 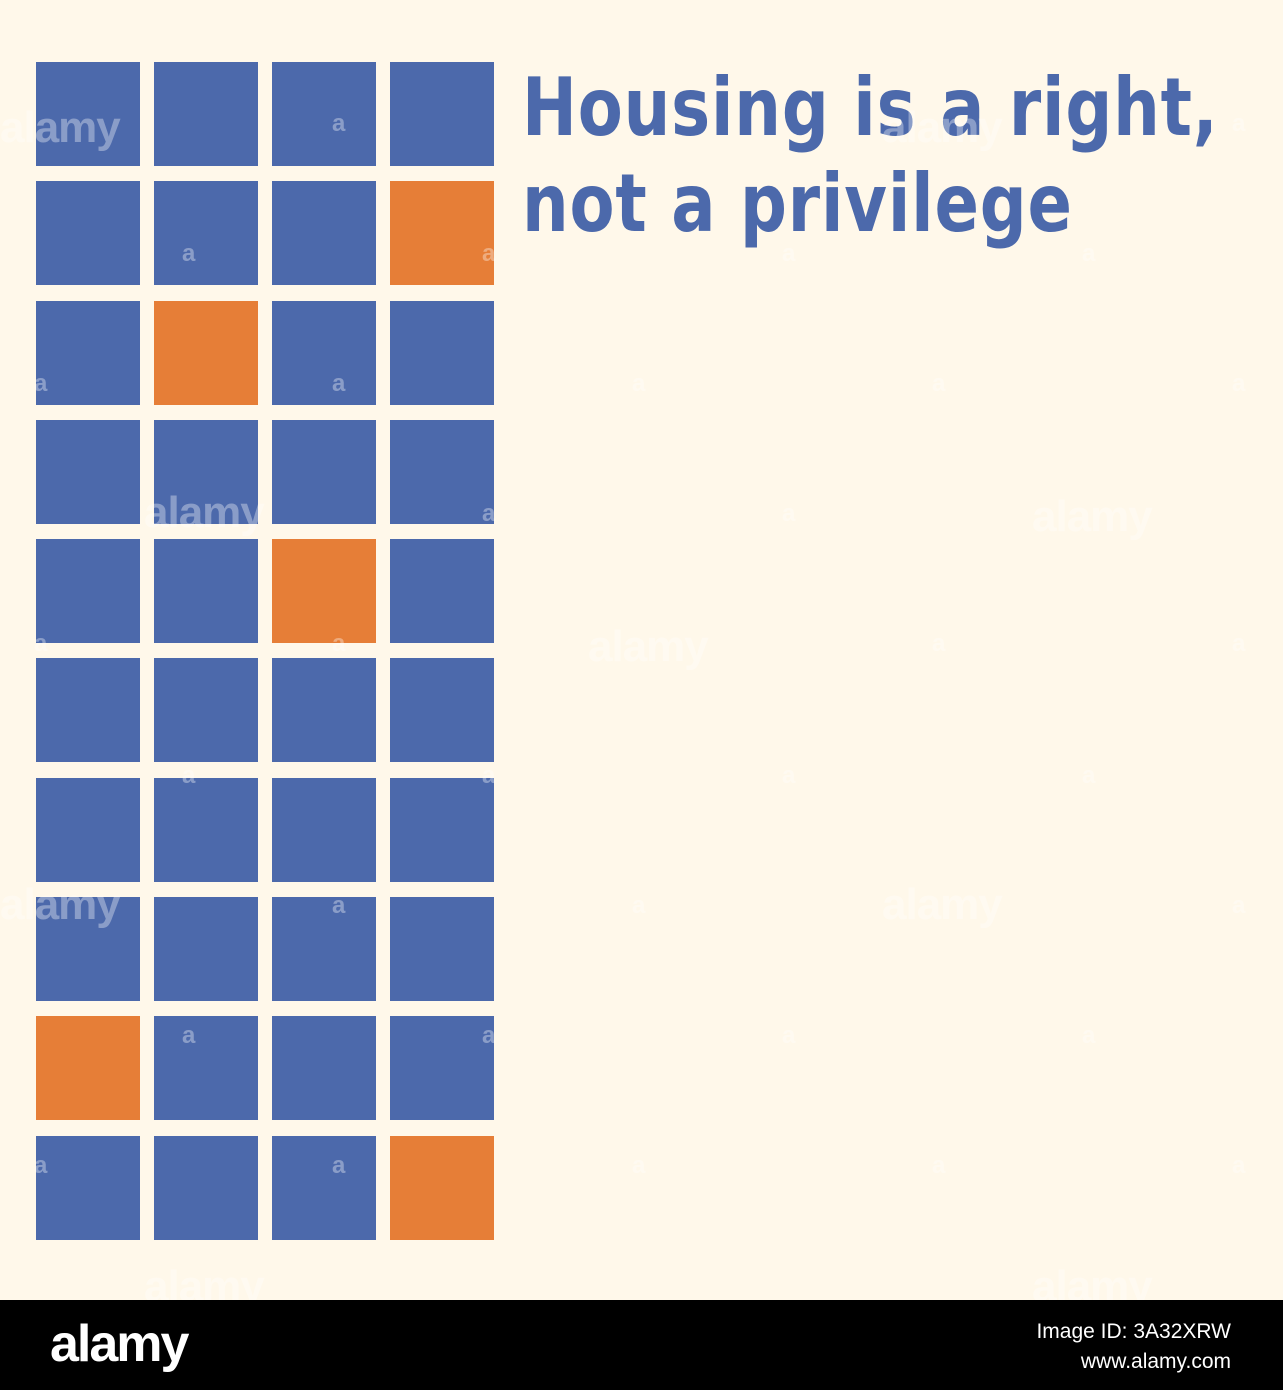 What do you see at coordinates (870, 107) in the screenshot?
I see `headline-line-1: Housing is a right,` at bounding box center [870, 107].